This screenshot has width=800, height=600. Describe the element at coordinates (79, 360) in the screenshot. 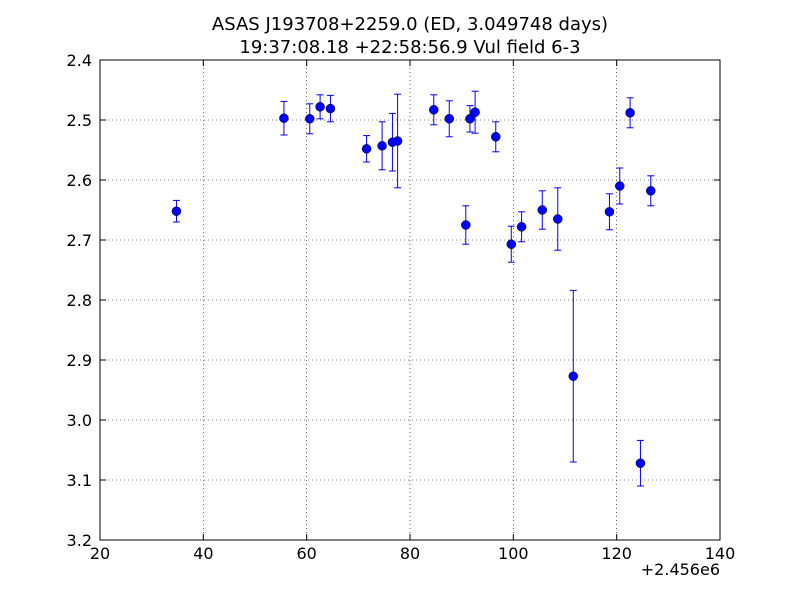

I see `y-tick-label: 2.9` at that location.